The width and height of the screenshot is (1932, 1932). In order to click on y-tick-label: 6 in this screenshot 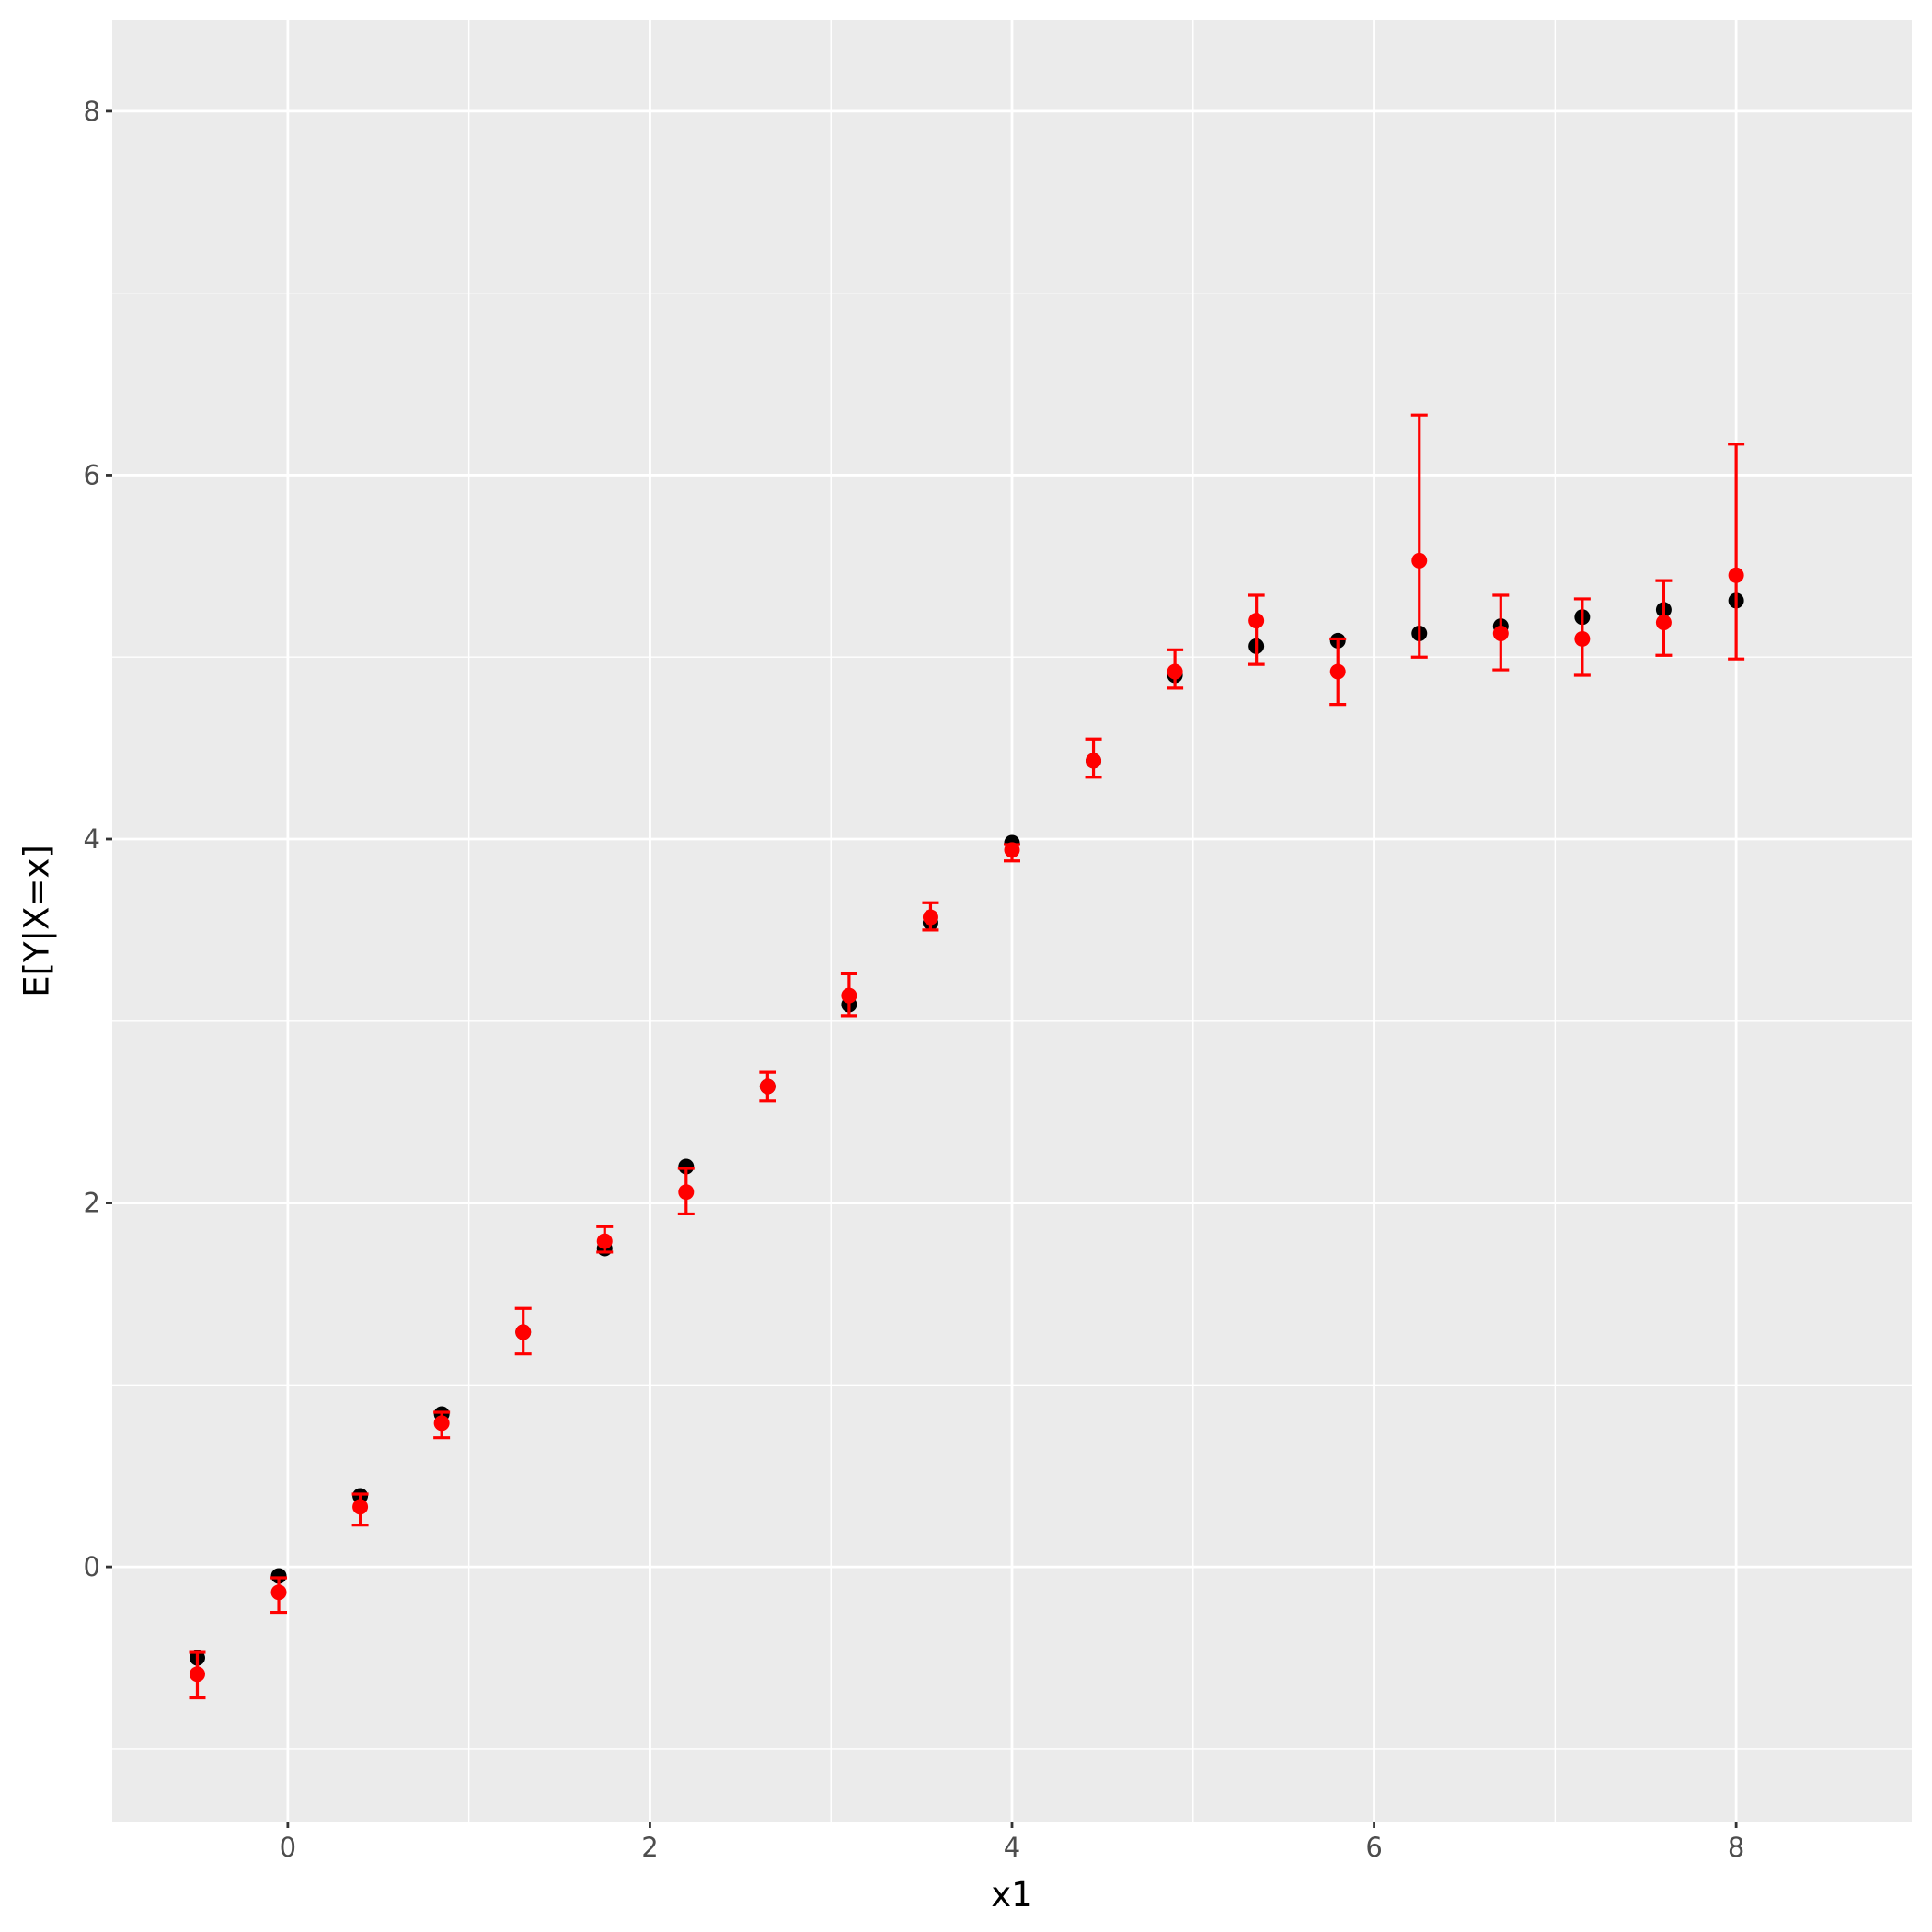, I will do `click(92, 474)`.